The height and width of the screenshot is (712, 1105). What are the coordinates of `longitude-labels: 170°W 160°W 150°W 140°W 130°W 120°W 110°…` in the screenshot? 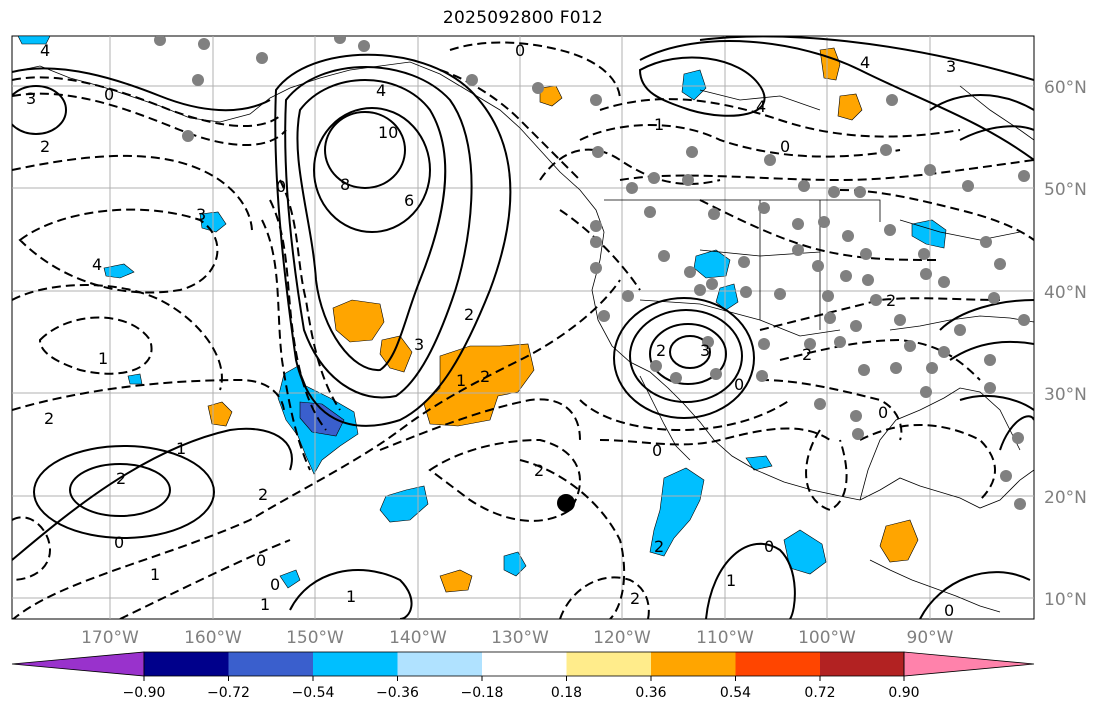 It's located at (517, 638).